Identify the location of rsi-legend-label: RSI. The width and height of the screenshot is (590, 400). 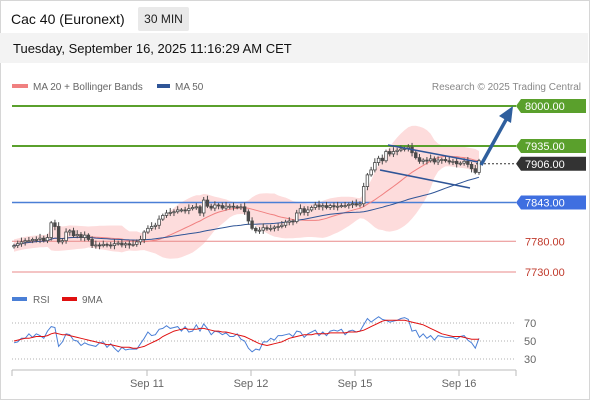
(41, 300).